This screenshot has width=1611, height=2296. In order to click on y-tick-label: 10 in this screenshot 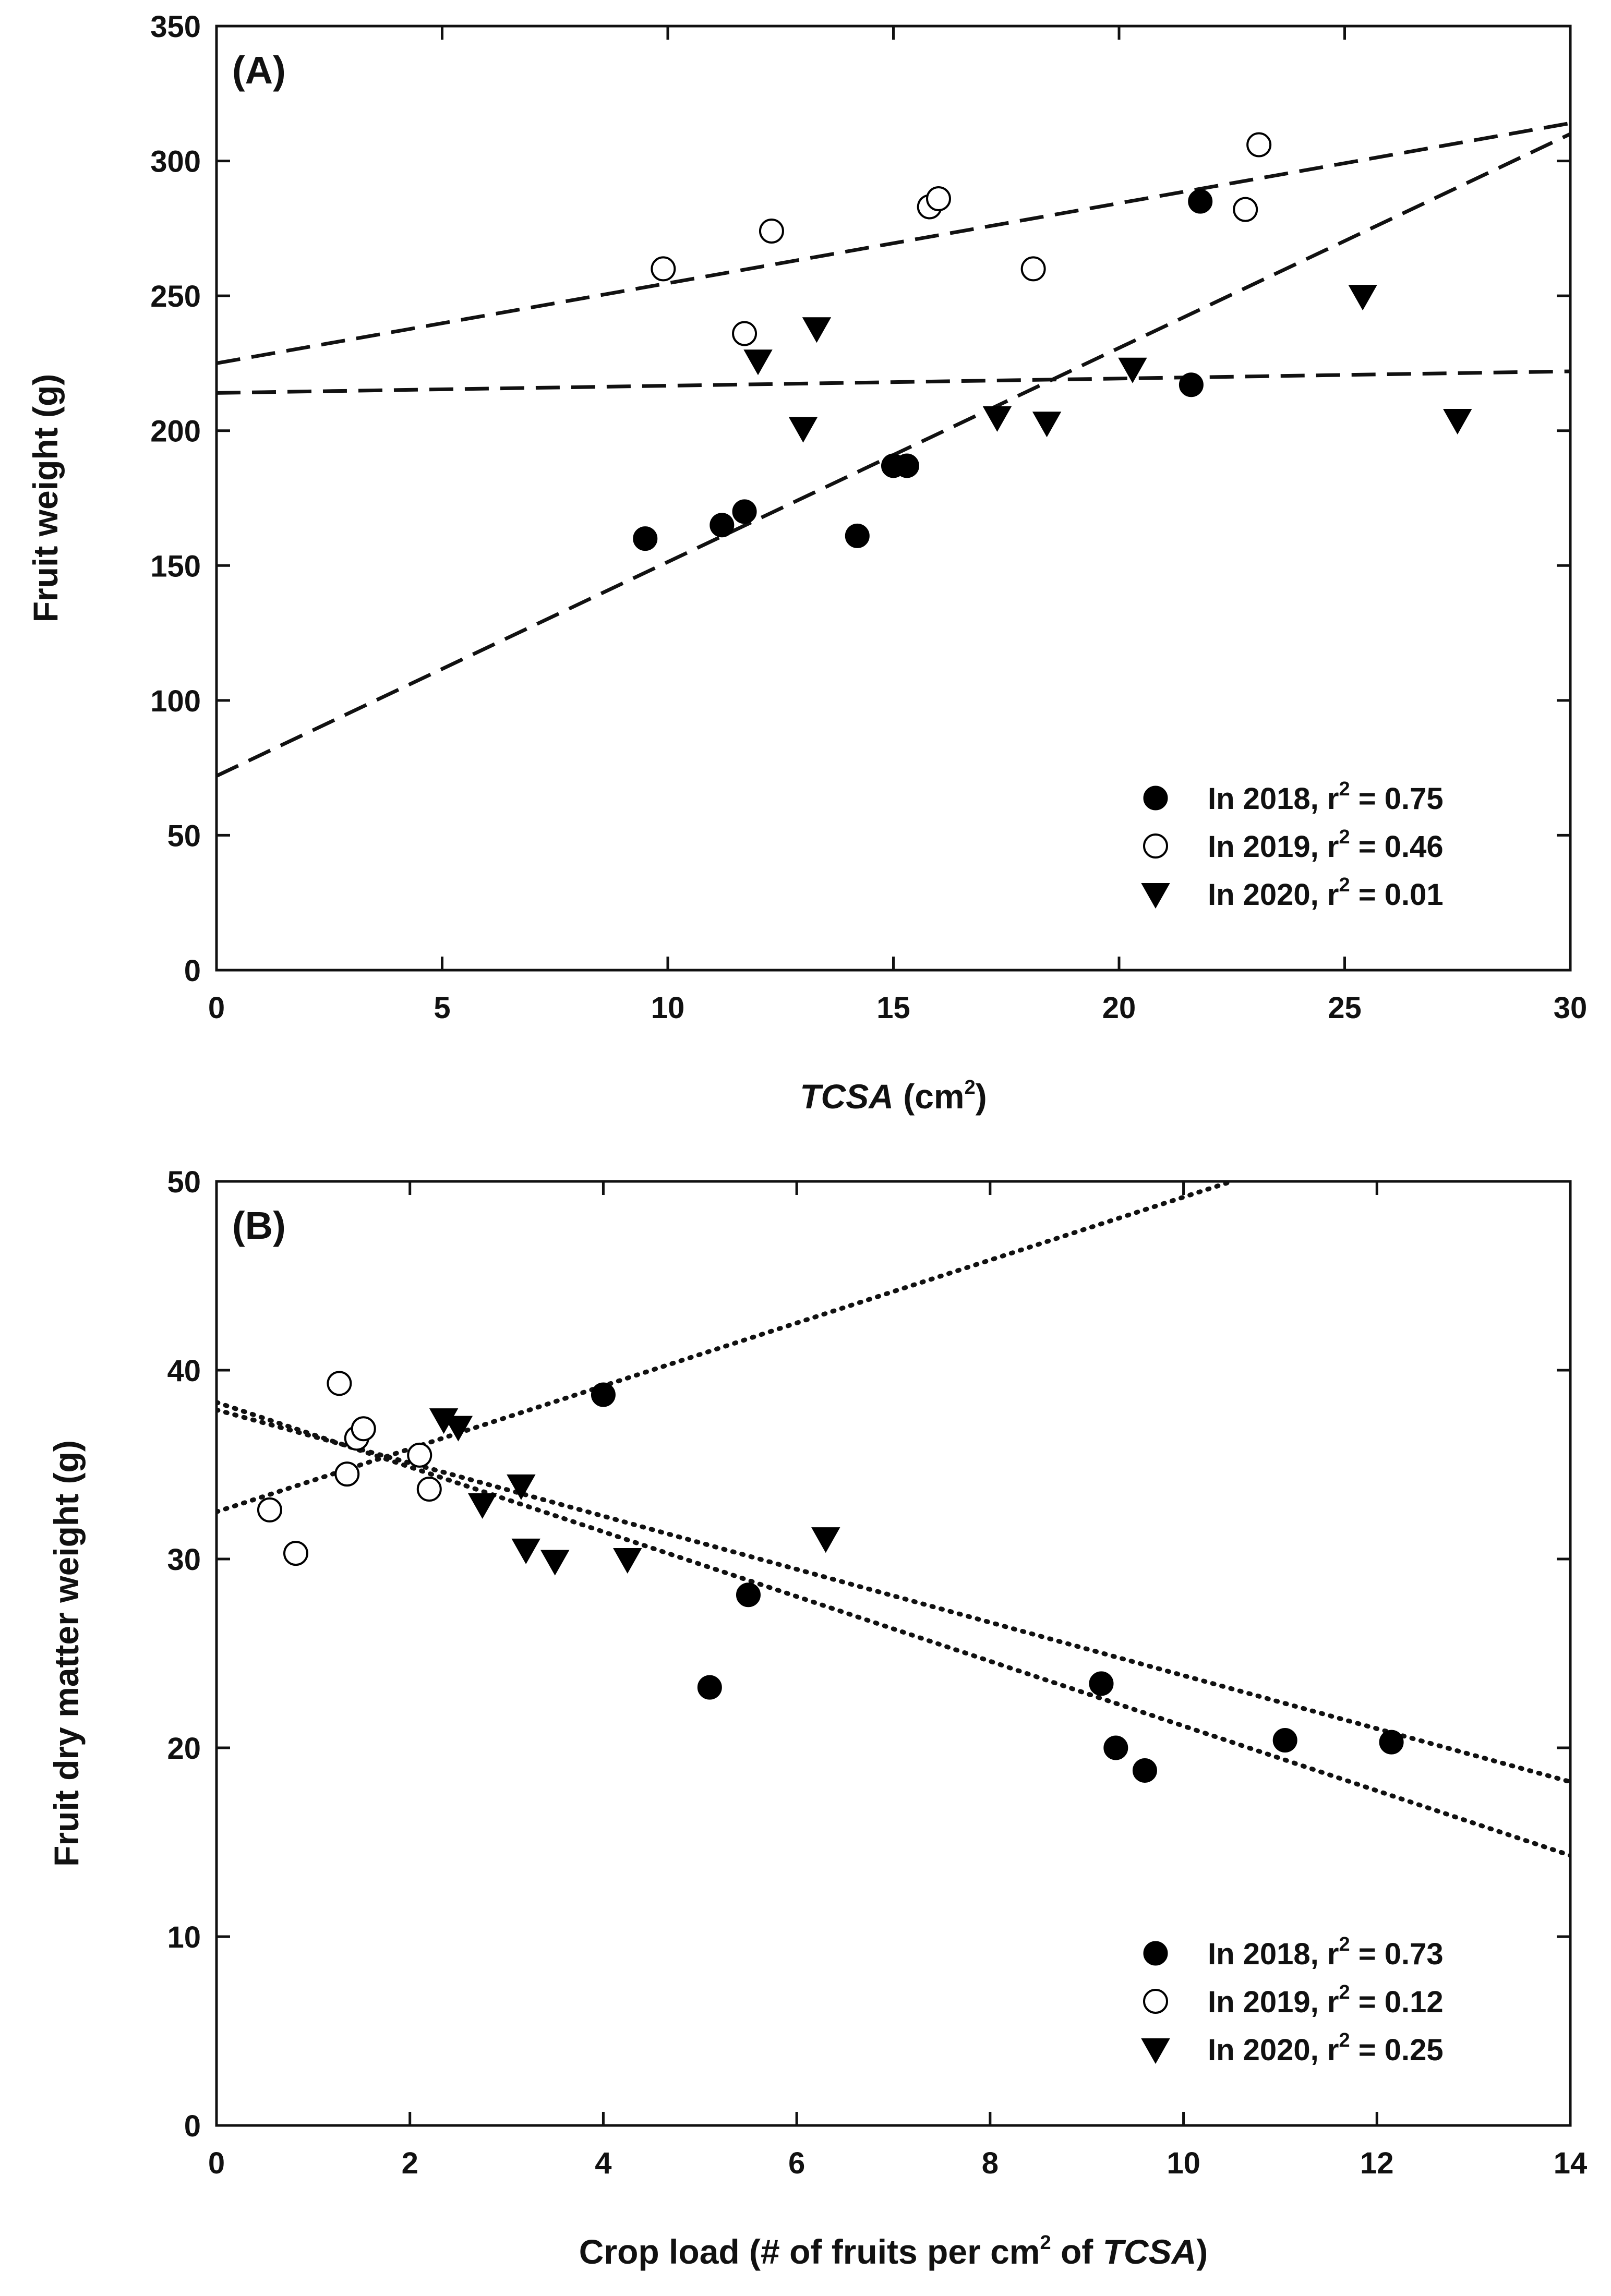, I will do `click(184, 1937)`.